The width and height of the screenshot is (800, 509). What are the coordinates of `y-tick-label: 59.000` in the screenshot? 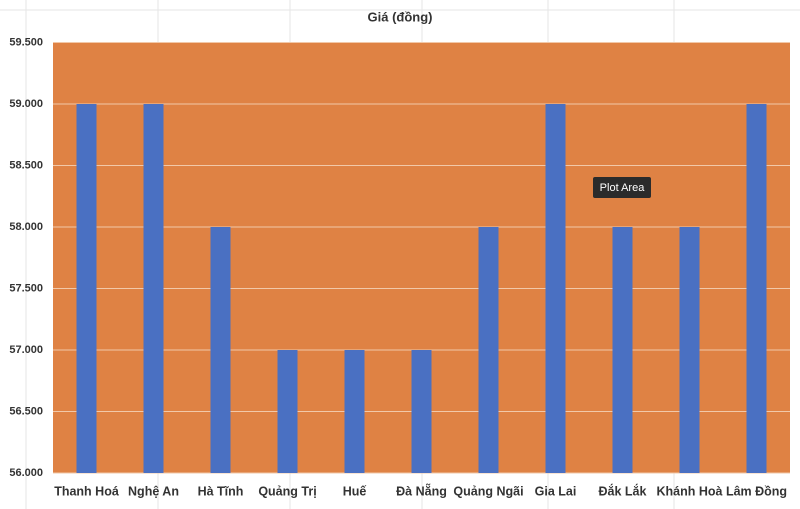 It's located at (26, 104).